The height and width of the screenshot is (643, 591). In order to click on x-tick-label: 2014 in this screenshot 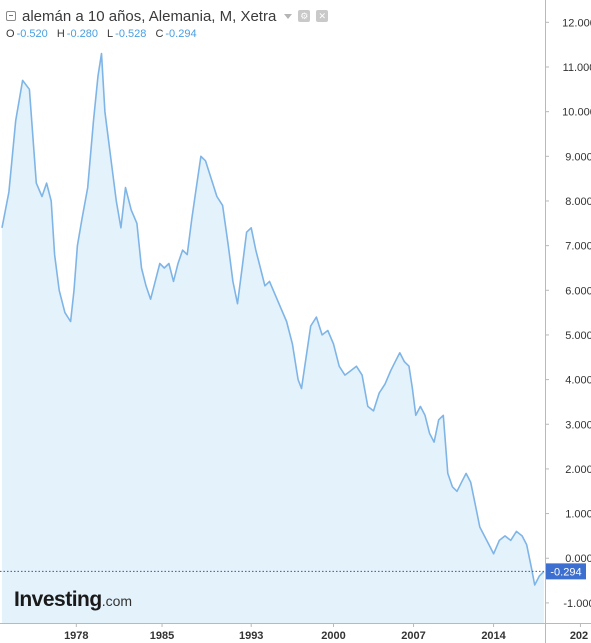, I will do `click(493, 636)`.